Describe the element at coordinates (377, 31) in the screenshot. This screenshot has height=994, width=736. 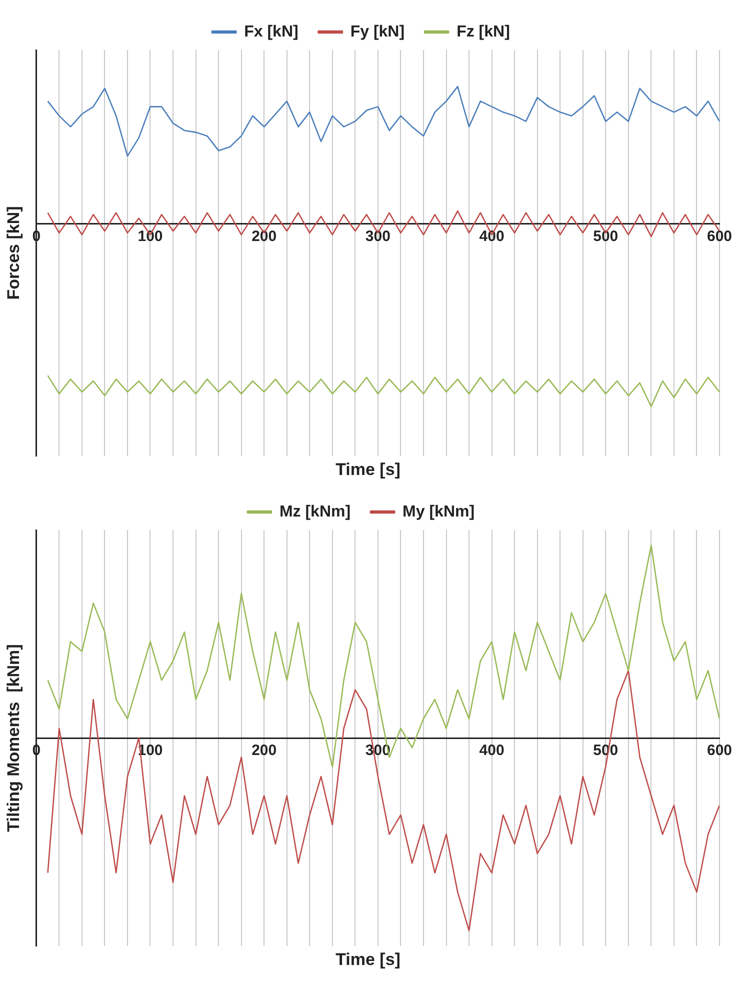
I see `legend-label: Fy [kN]` at that location.